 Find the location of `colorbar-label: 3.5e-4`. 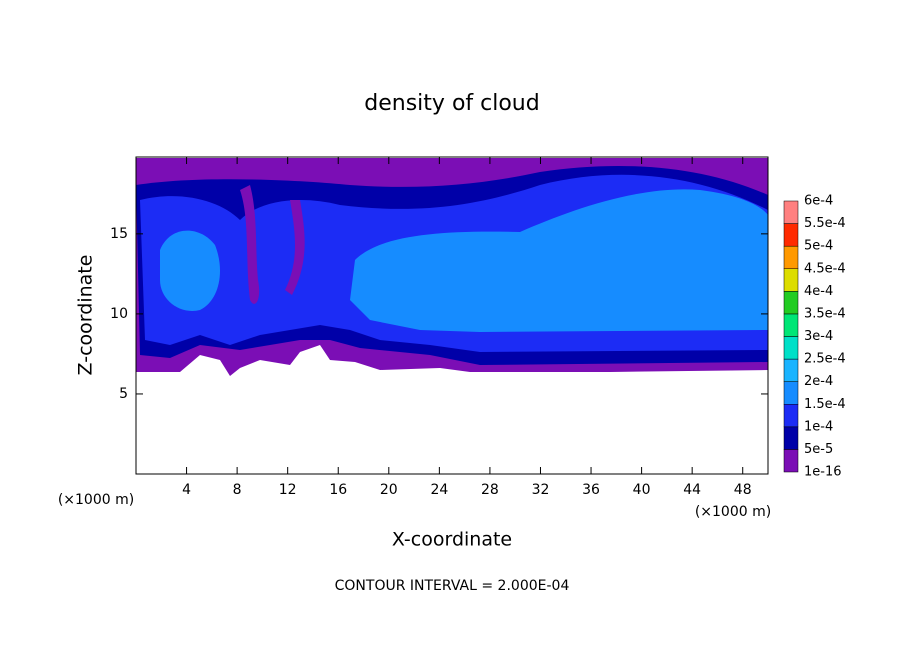

colorbar-label: 3.5e-4 is located at coordinates (825, 313).